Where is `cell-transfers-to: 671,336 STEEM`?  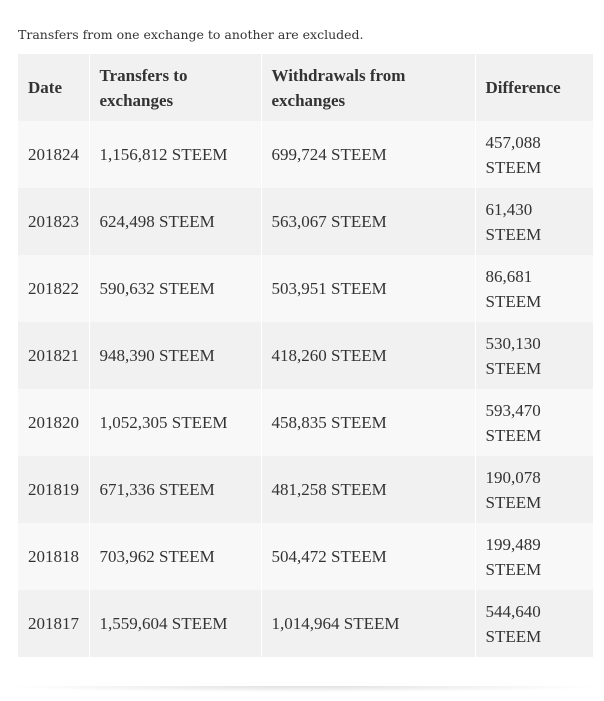 cell-transfers-to: 671,336 STEEM is located at coordinates (175, 489).